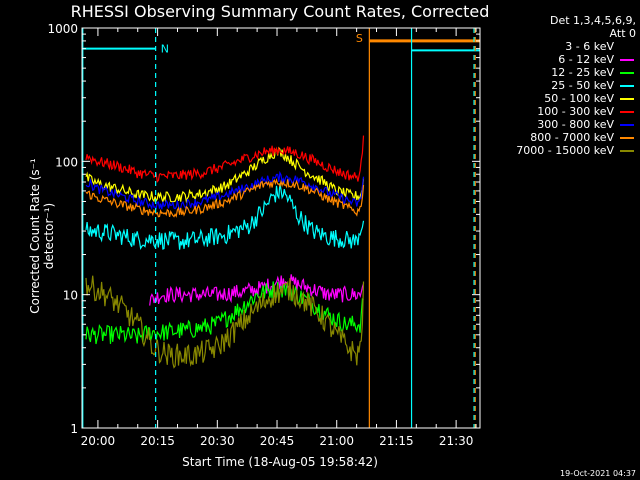  I want to click on y-tick-label-3: 1000, so click(62, 29).